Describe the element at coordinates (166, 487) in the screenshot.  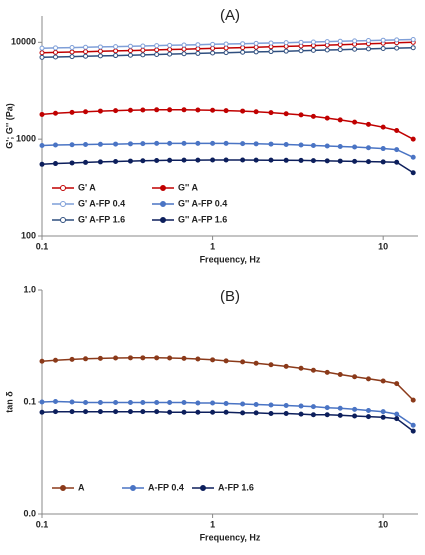
I see `legend-label: A-FP 0.4` at that location.